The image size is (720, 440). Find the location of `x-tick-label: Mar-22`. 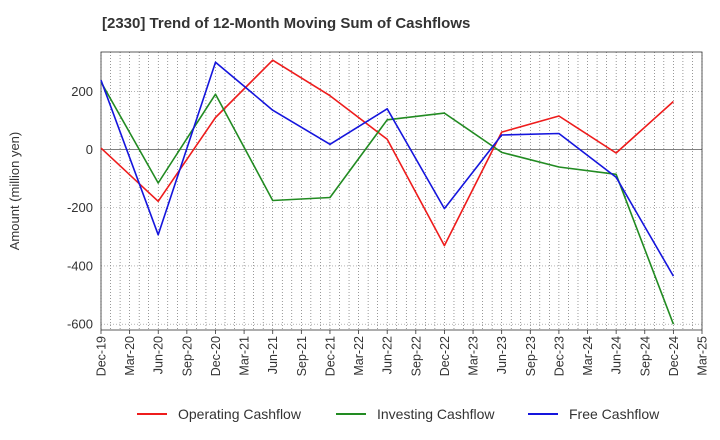

x-tick-label: Mar-22 is located at coordinates (359, 356).